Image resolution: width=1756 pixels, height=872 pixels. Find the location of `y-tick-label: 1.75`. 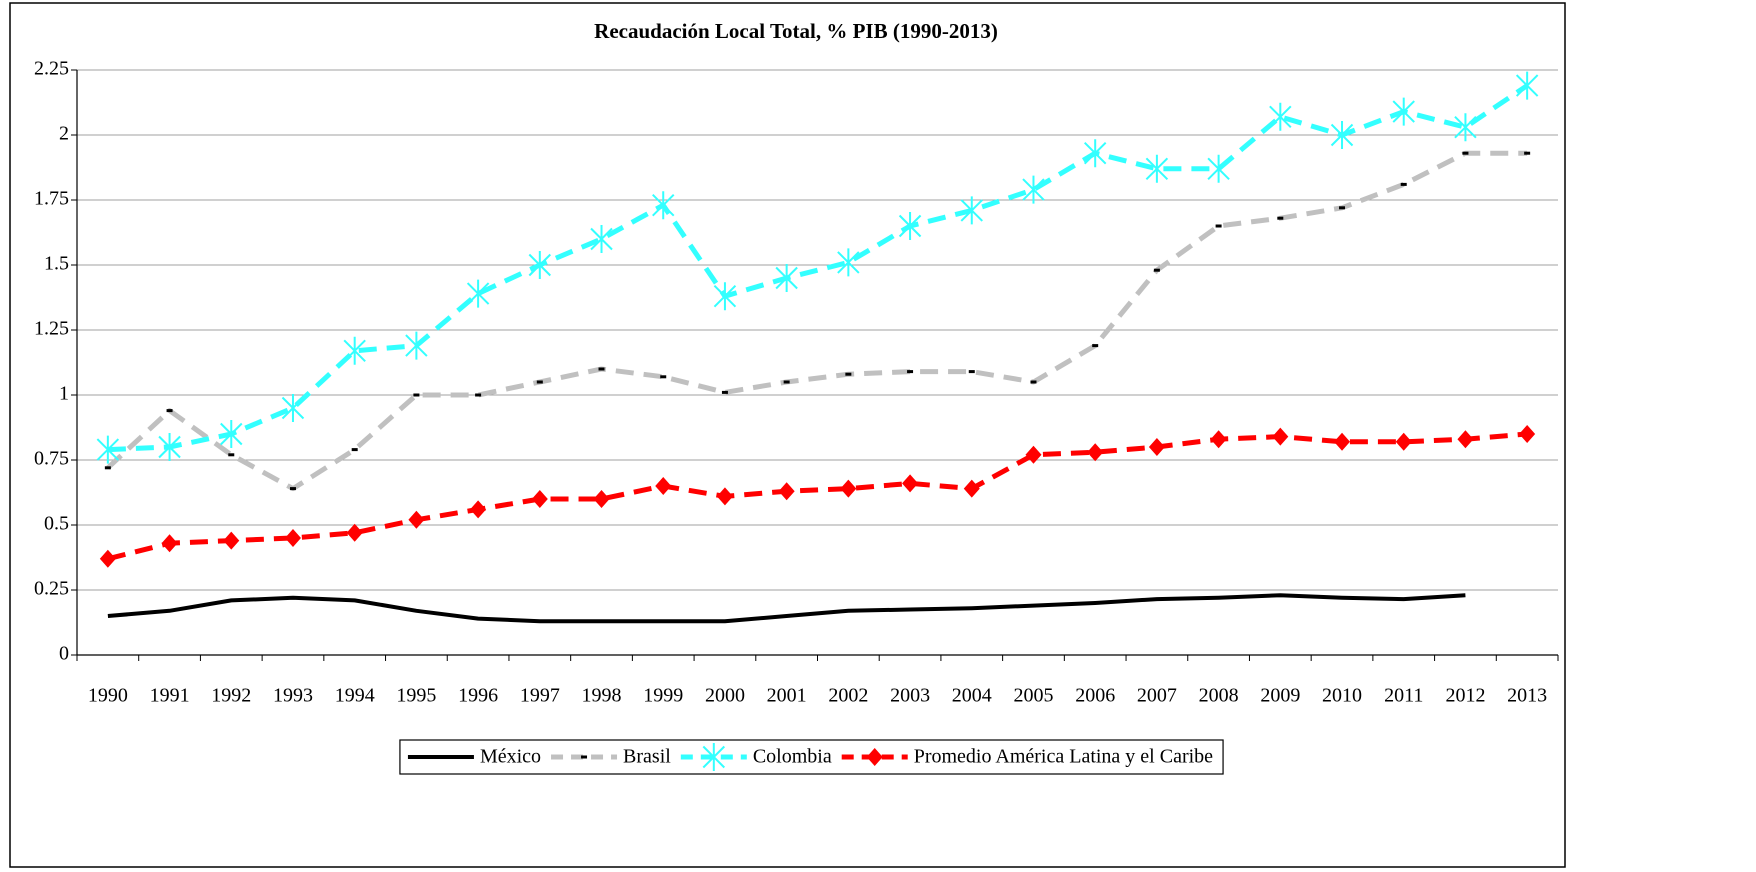

y-tick-label: 1.75 is located at coordinates (51, 199).